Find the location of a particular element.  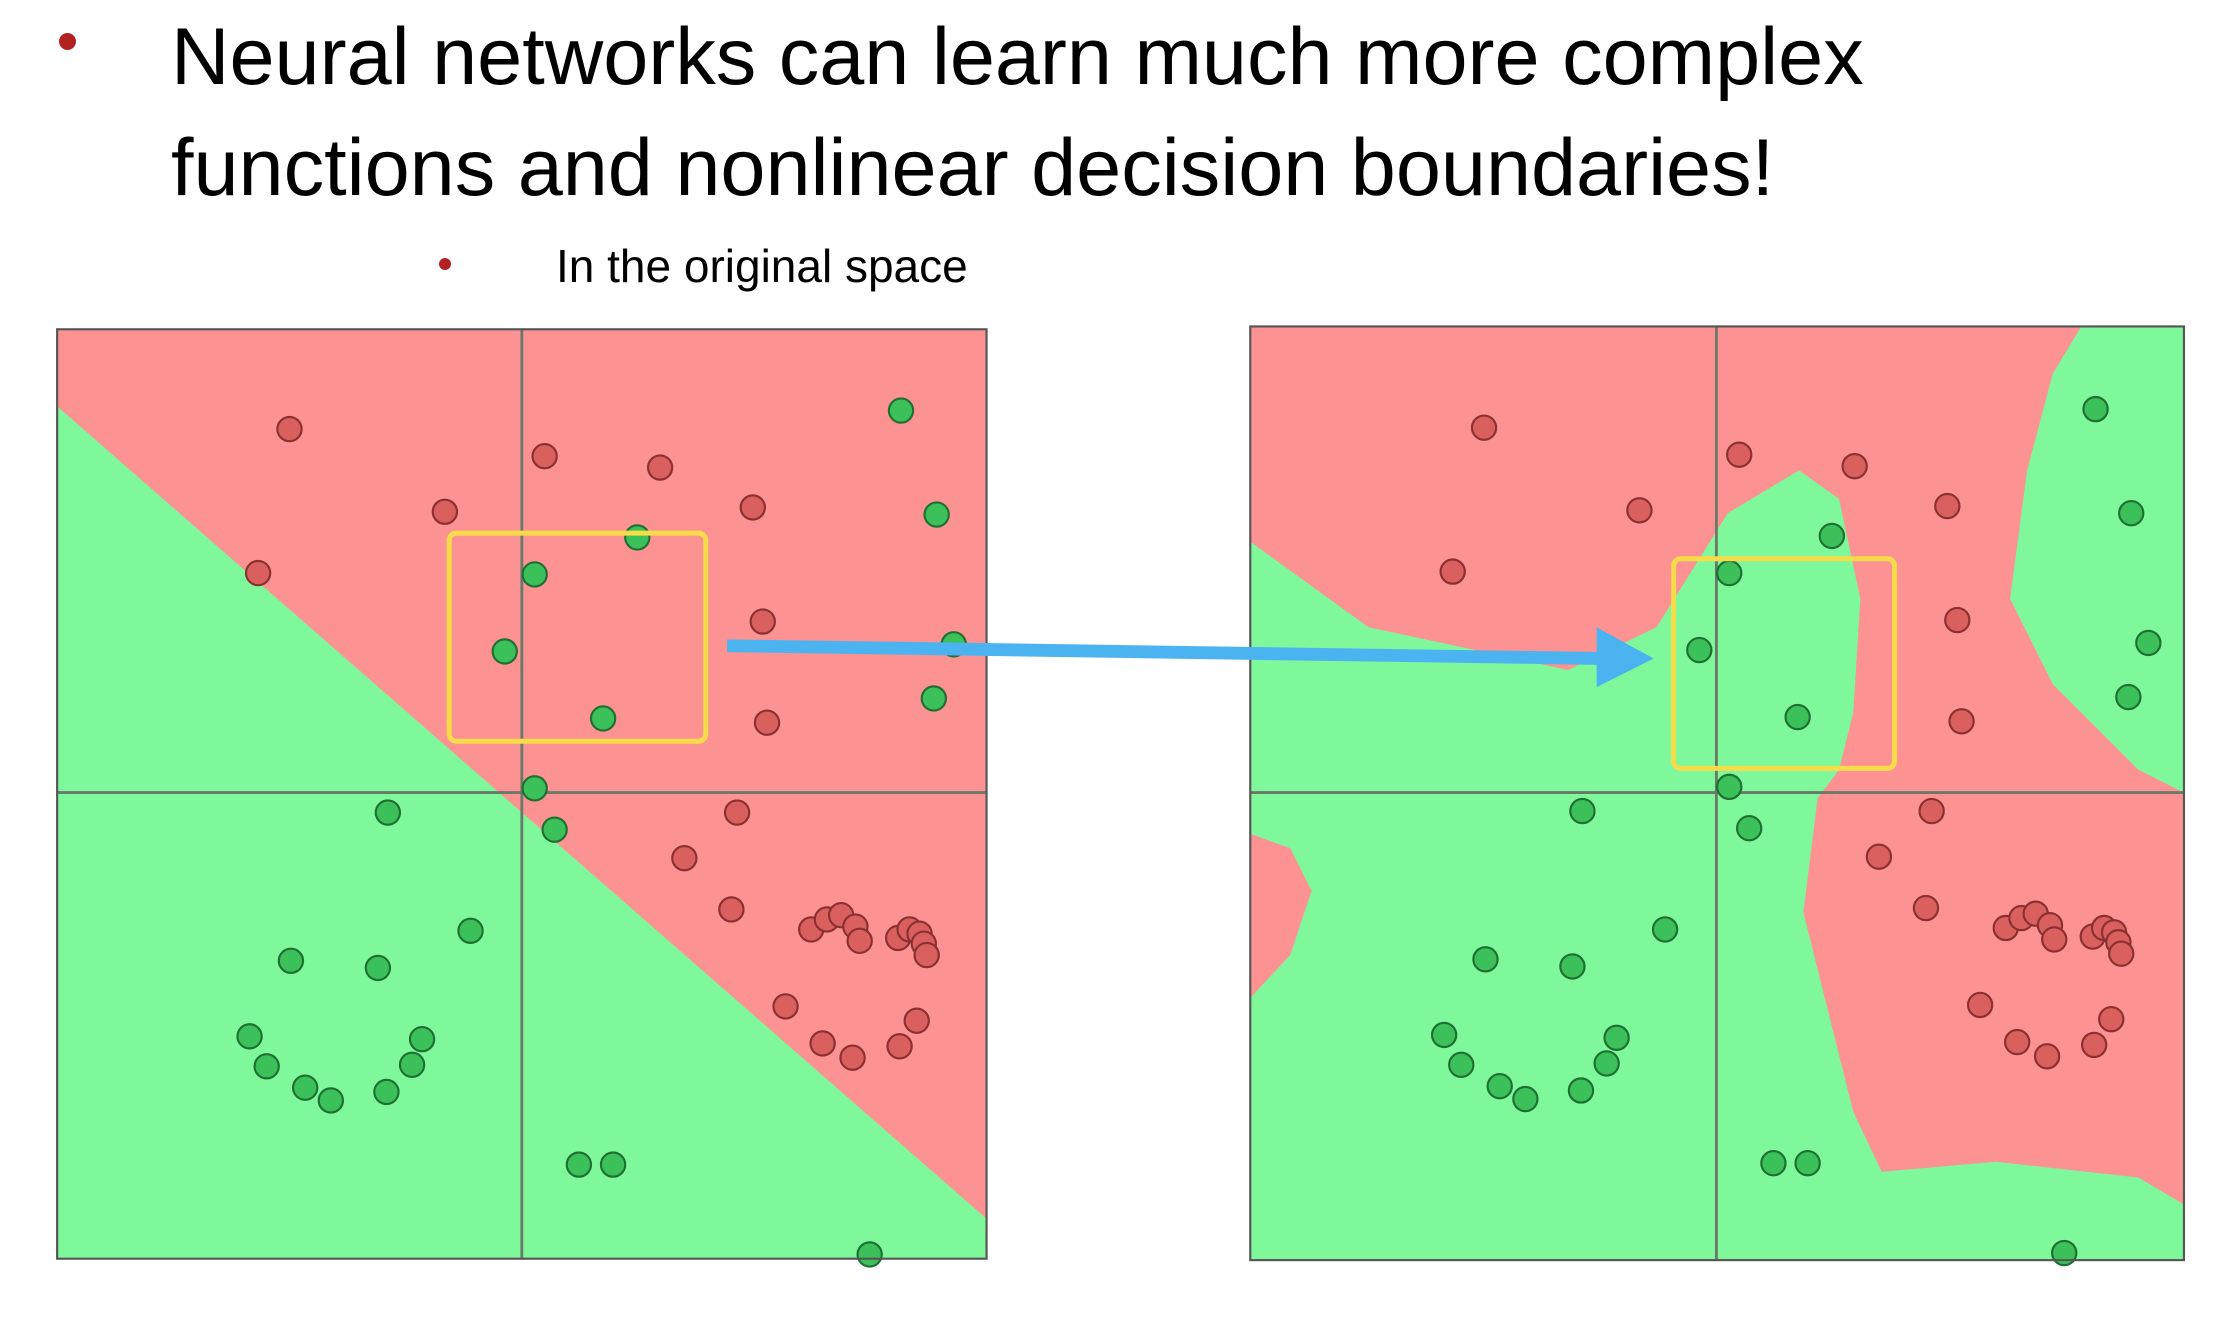

red-region is located at coordinates (1281, 915).